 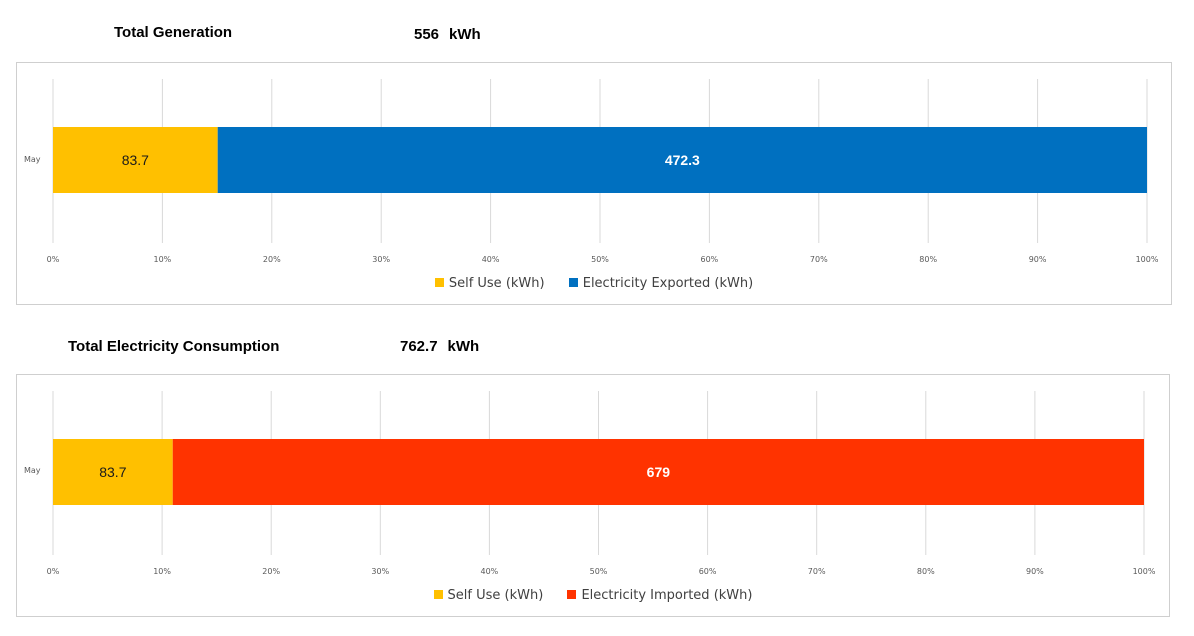 I want to click on bar-electricity-imported, so click(x=658, y=472).